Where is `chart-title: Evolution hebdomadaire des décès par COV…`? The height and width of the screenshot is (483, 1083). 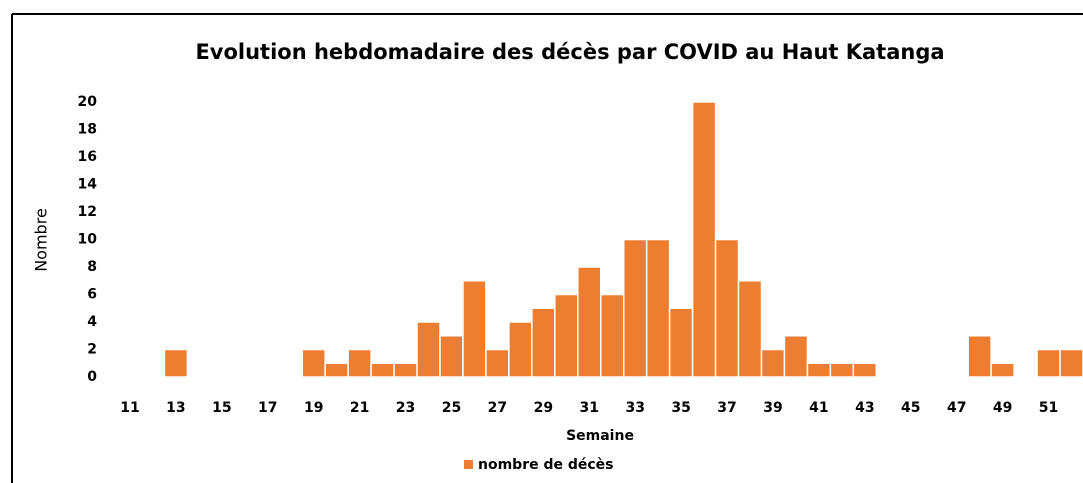 chart-title: Evolution hebdomadaire des décès par COV… is located at coordinates (570, 52).